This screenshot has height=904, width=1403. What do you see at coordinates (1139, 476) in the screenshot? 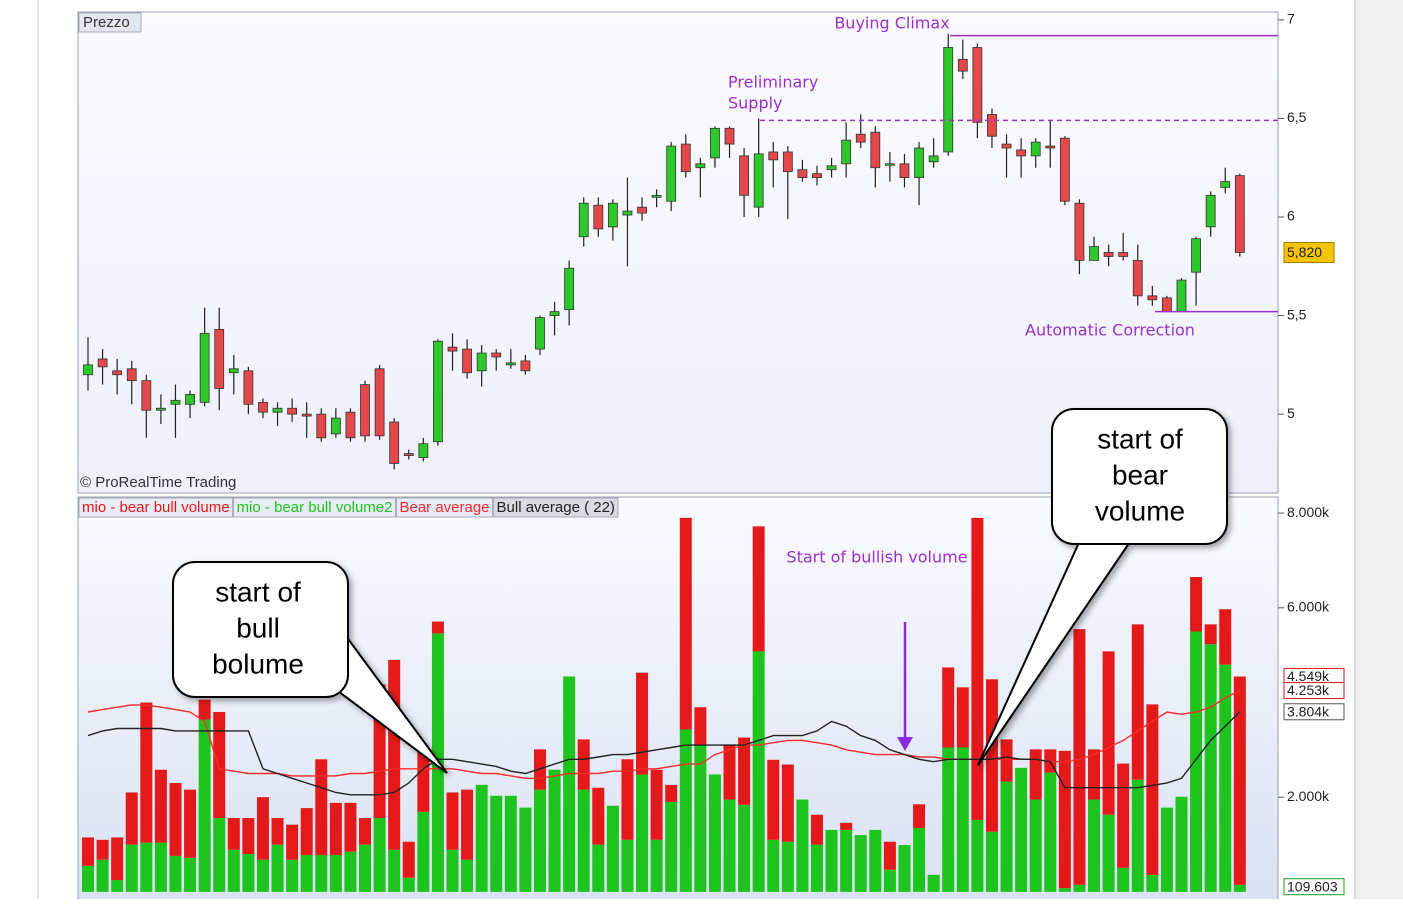
I see `callout-box` at bounding box center [1139, 476].